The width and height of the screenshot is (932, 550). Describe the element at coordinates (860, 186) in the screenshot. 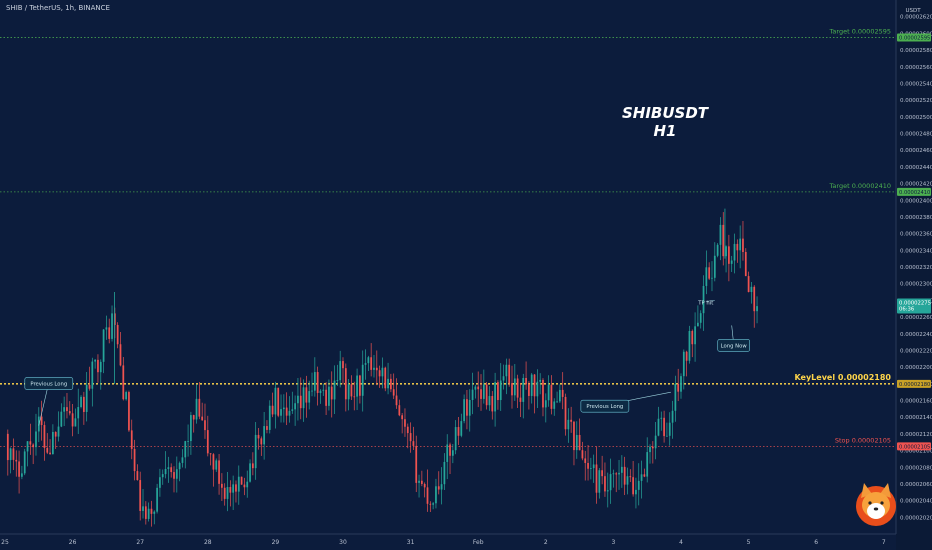

I see `level-label: Target 0.00002410` at that location.